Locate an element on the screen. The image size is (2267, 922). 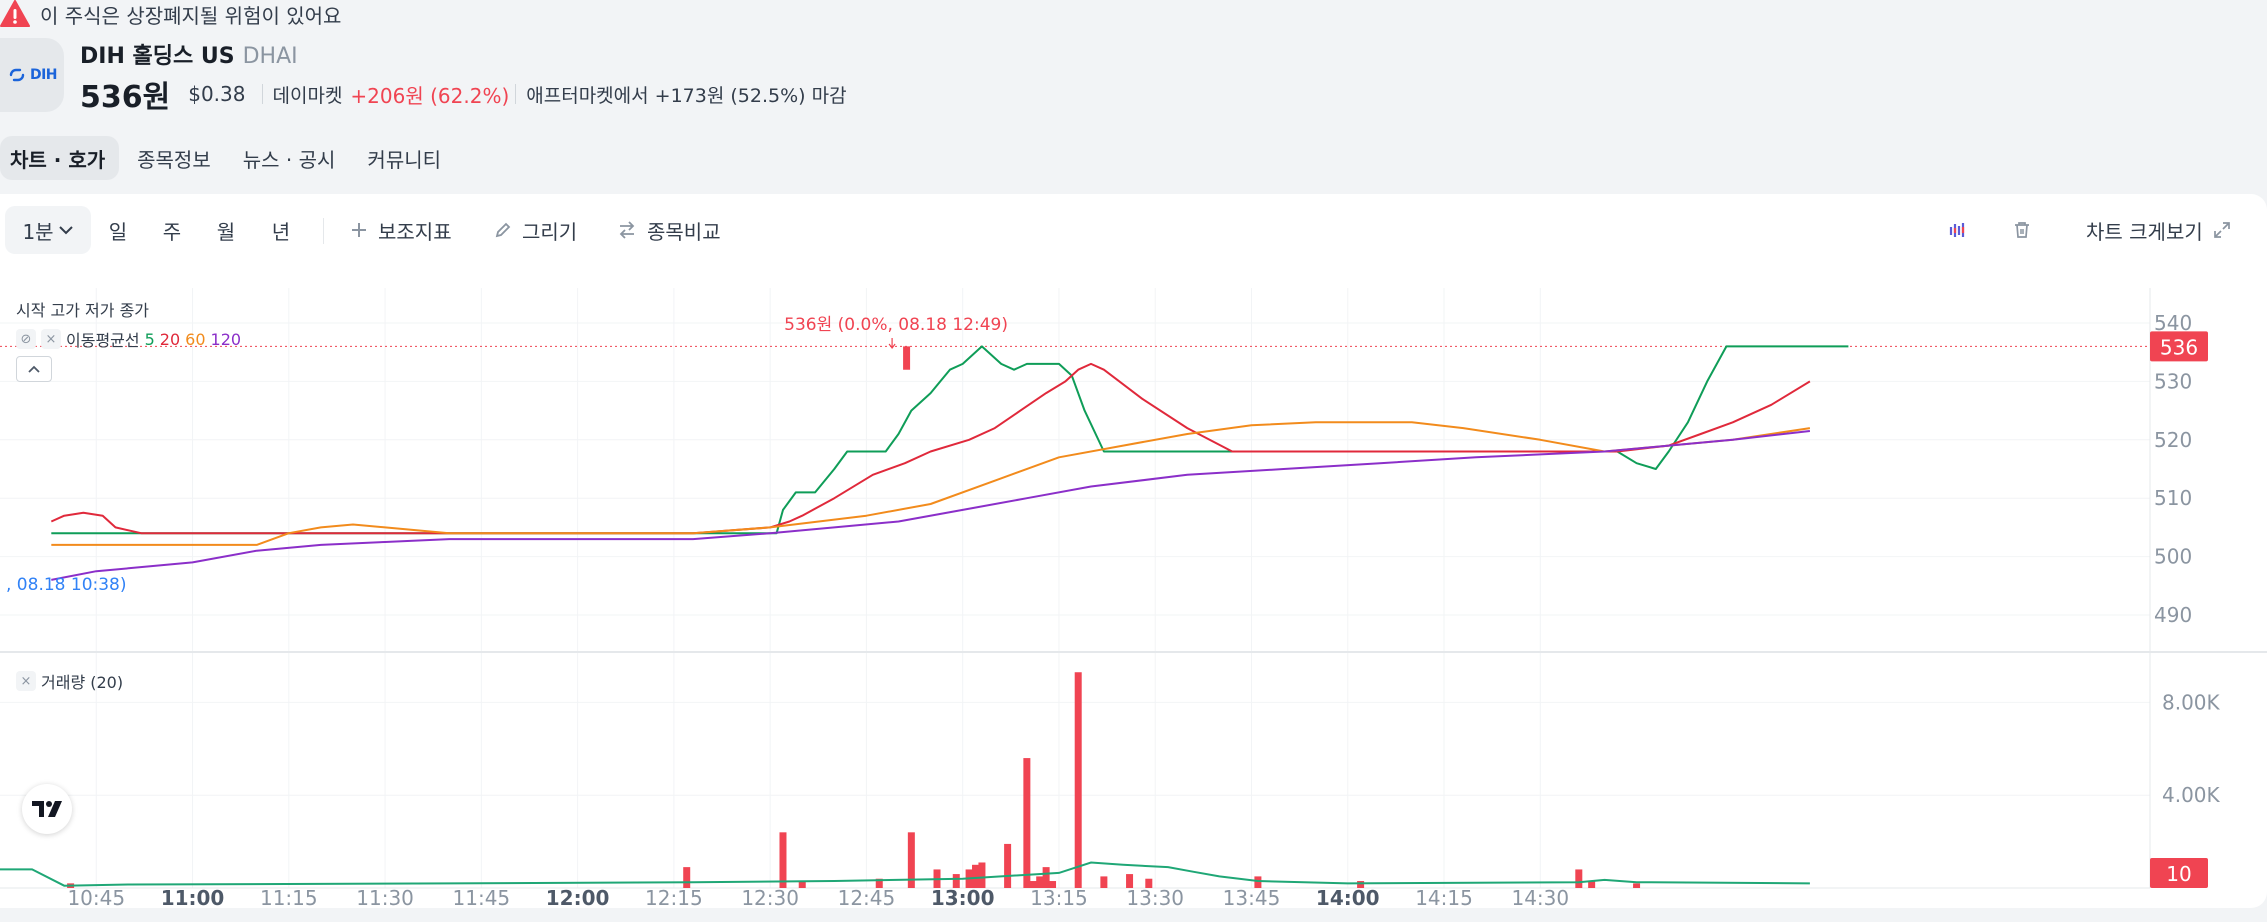
plus-icon is located at coordinates (359, 230).